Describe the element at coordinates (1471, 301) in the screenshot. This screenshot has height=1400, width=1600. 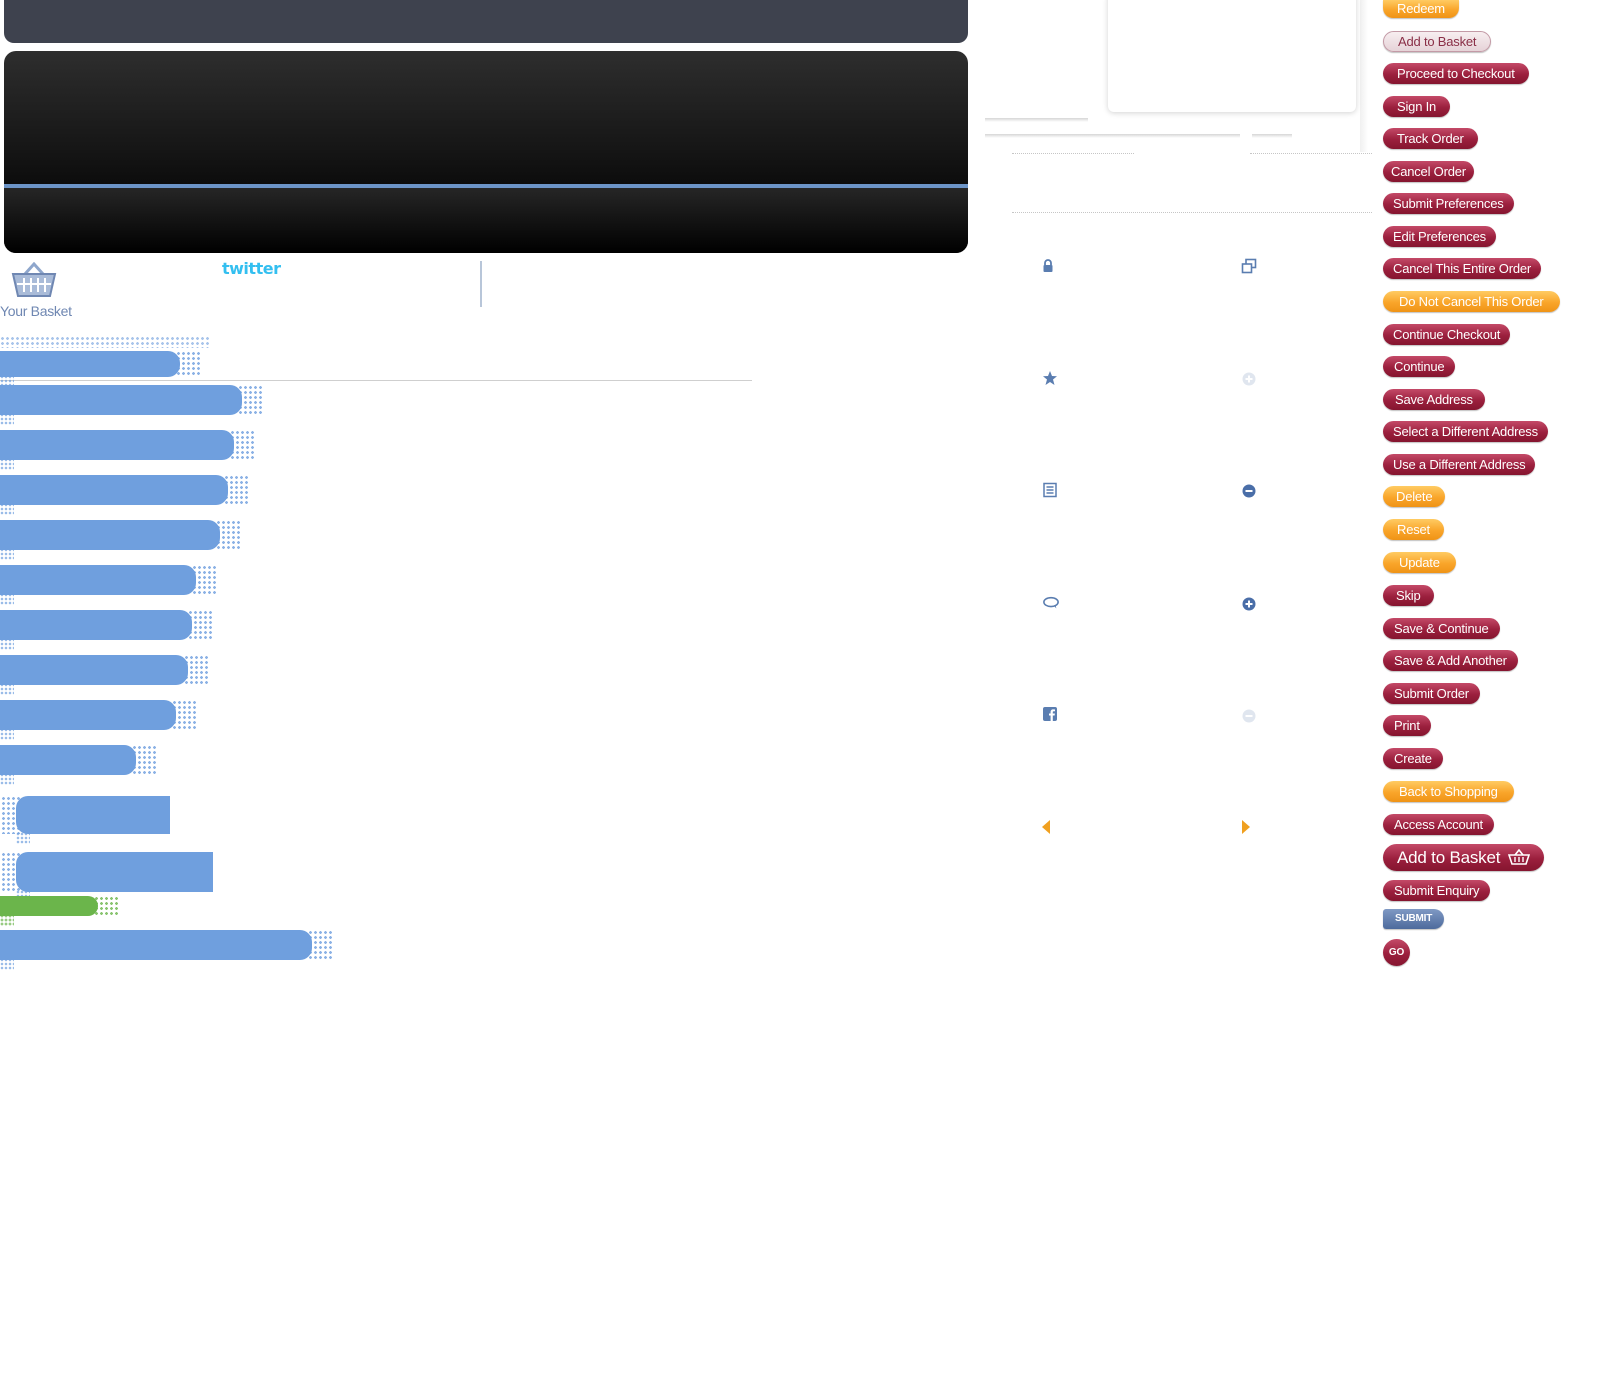
I see `do-not-cancel-order-button: Do Not Cancel This Order` at that location.